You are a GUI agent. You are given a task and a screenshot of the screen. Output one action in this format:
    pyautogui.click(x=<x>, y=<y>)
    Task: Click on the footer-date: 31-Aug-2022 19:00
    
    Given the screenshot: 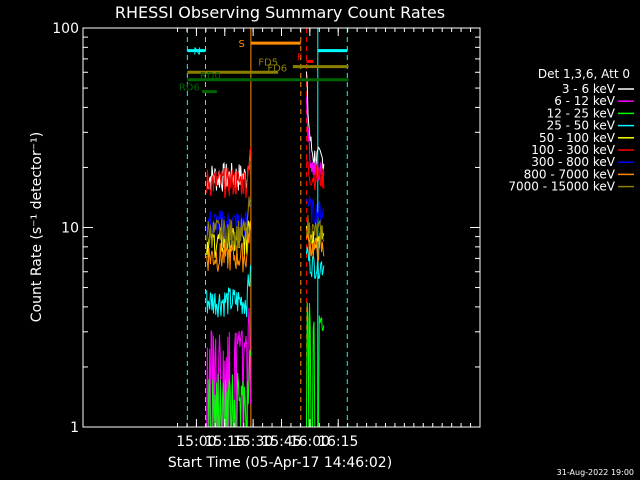 What is the action you would take?
    pyautogui.click(x=595, y=472)
    